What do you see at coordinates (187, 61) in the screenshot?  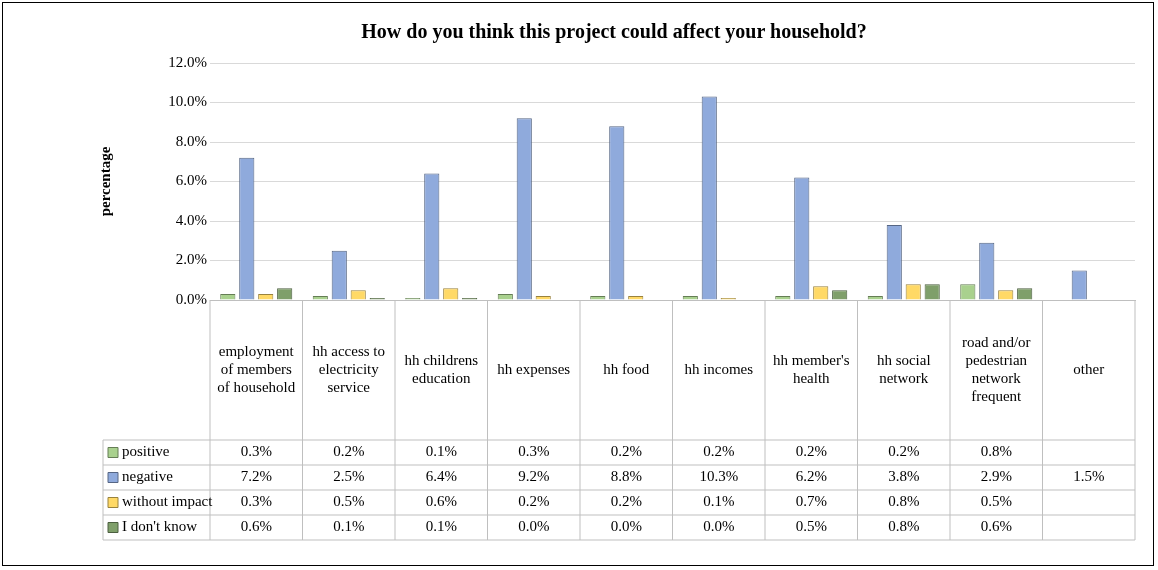 I see `y-tick-label: 12.0%` at bounding box center [187, 61].